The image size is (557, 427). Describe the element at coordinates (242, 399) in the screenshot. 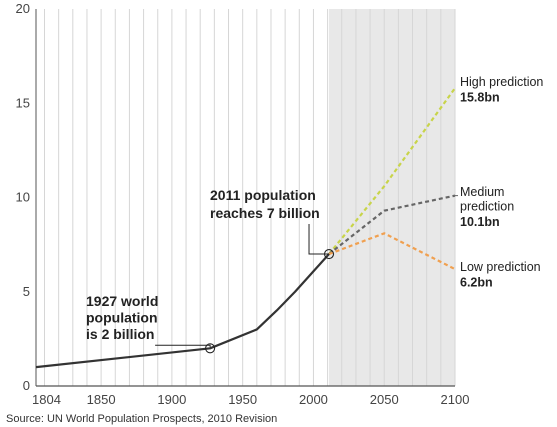

I see `x-tick-label: 1950` at that location.